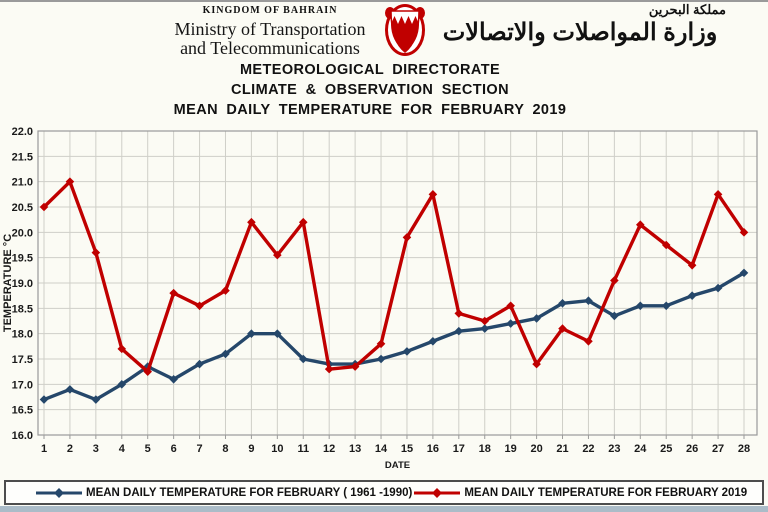  I want to click on svg-text: 18, so click(485, 449).